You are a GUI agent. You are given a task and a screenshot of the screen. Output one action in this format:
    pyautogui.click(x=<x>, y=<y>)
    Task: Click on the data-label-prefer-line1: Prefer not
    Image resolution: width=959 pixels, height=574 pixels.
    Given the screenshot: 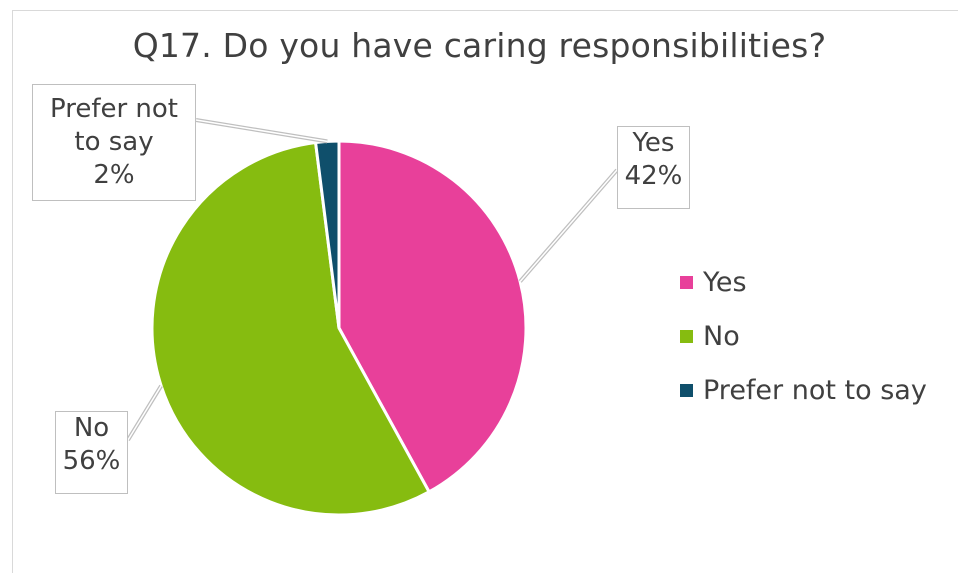 What is the action you would take?
    pyautogui.click(x=114, y=109)
    